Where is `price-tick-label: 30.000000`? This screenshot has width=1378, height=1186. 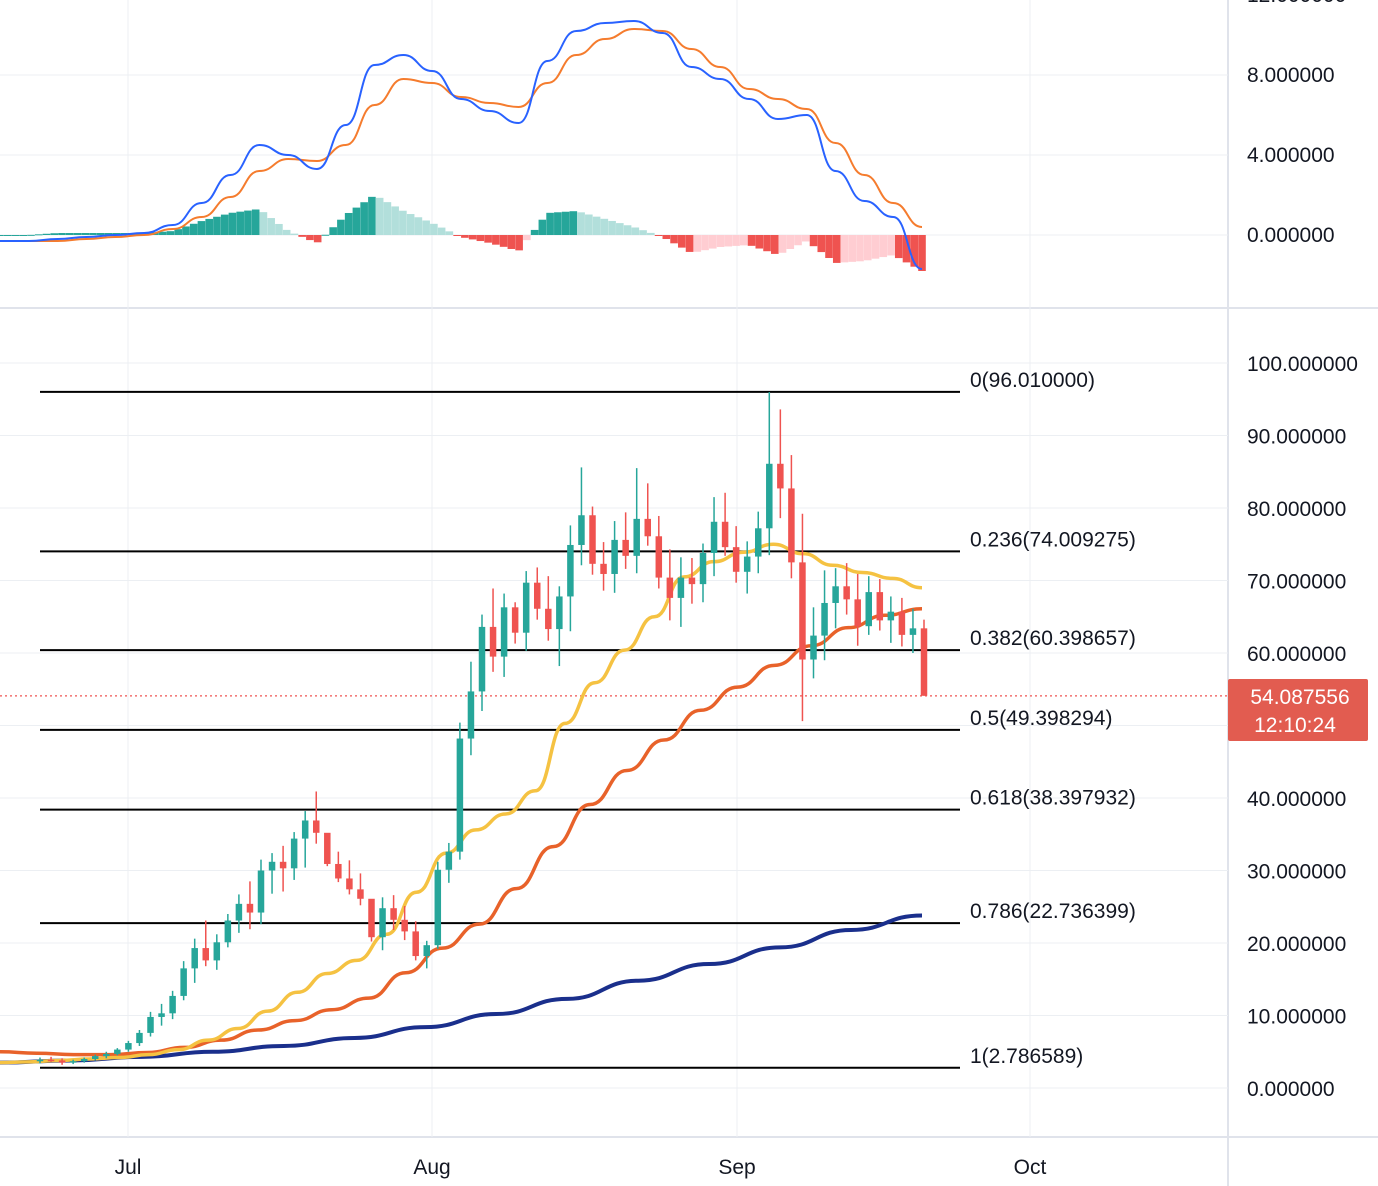 price-tick-label: 30.000000 is located at coordinates (1296, 872).